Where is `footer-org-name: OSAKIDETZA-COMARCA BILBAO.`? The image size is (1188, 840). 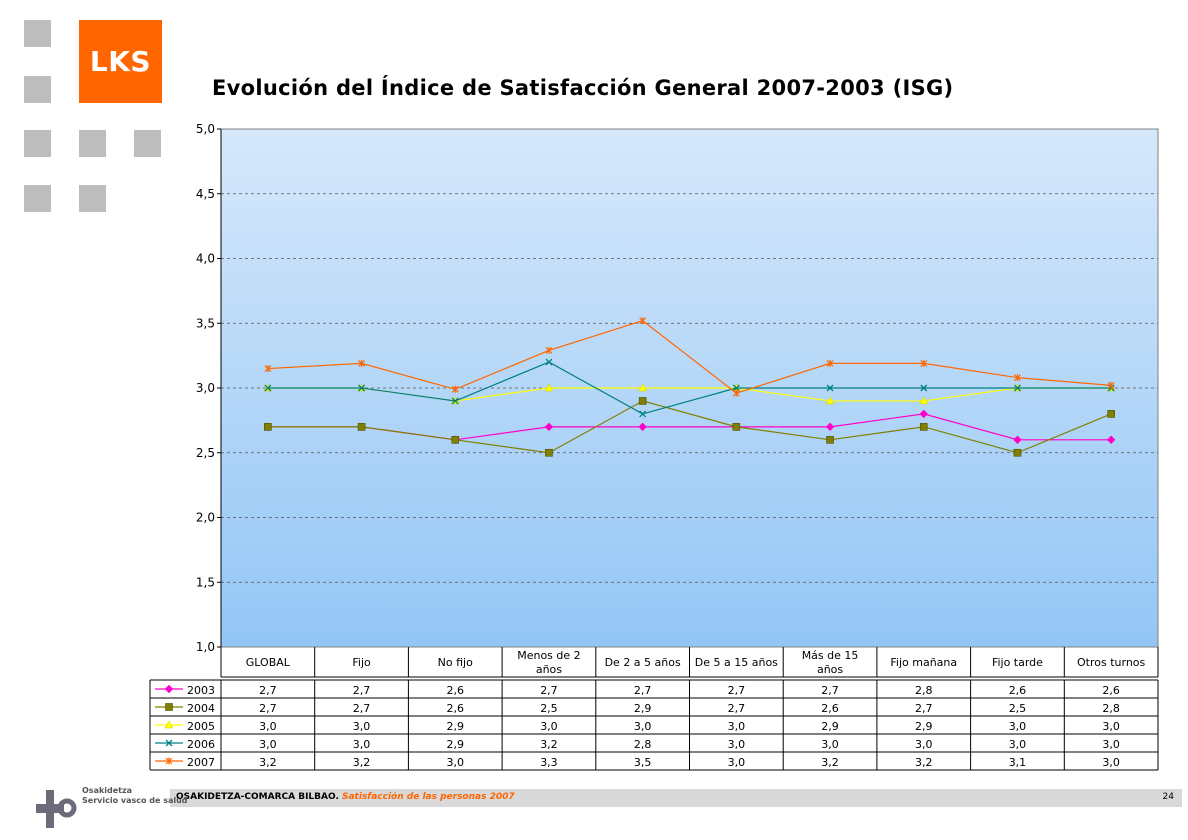
footer-org-name: OSAKIDETZA-COMARCA BILBAO. is located at coordinates (257, 797).